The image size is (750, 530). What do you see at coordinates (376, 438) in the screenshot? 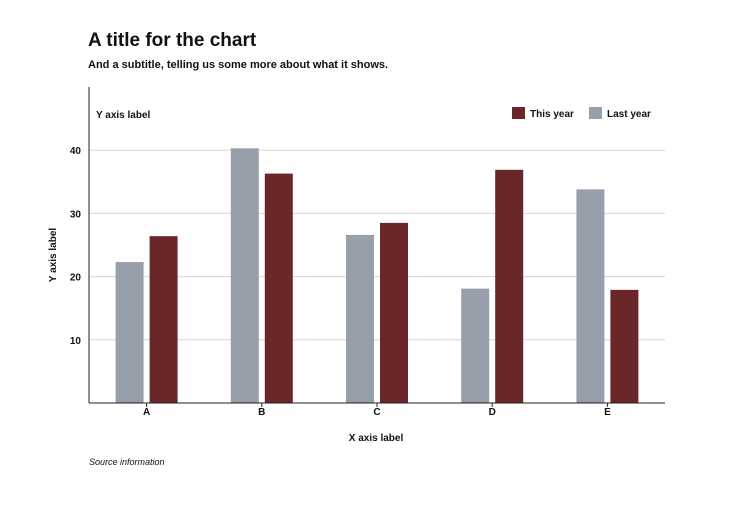
I see `x-axis-label: X axis label` at bounding box center [376, 438].